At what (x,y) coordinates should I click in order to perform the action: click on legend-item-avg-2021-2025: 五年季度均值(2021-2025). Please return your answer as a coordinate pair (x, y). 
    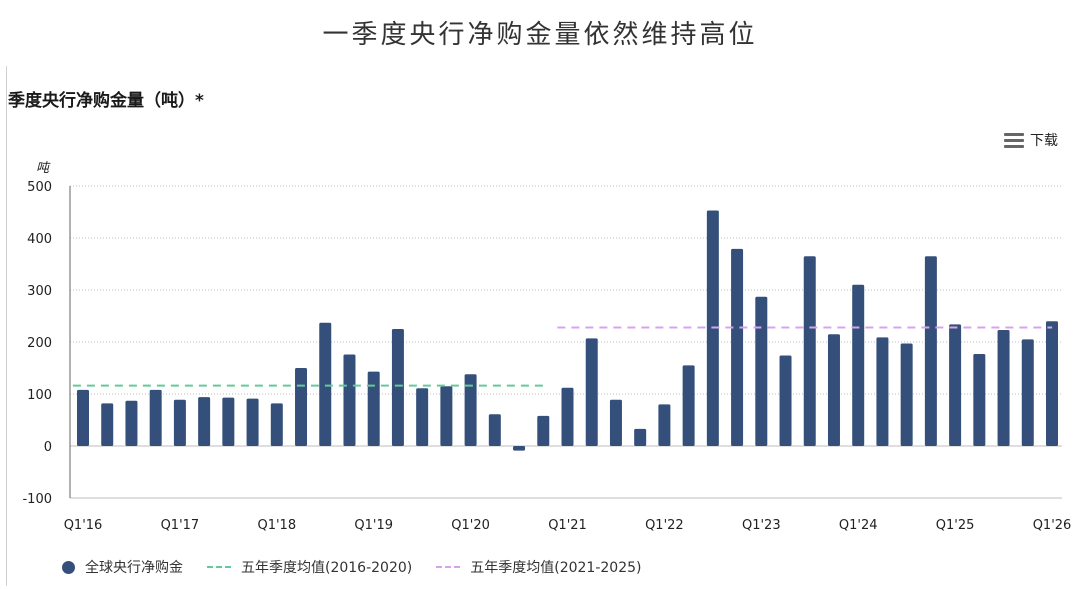
    Looking at the image, I should click on (538, 567).